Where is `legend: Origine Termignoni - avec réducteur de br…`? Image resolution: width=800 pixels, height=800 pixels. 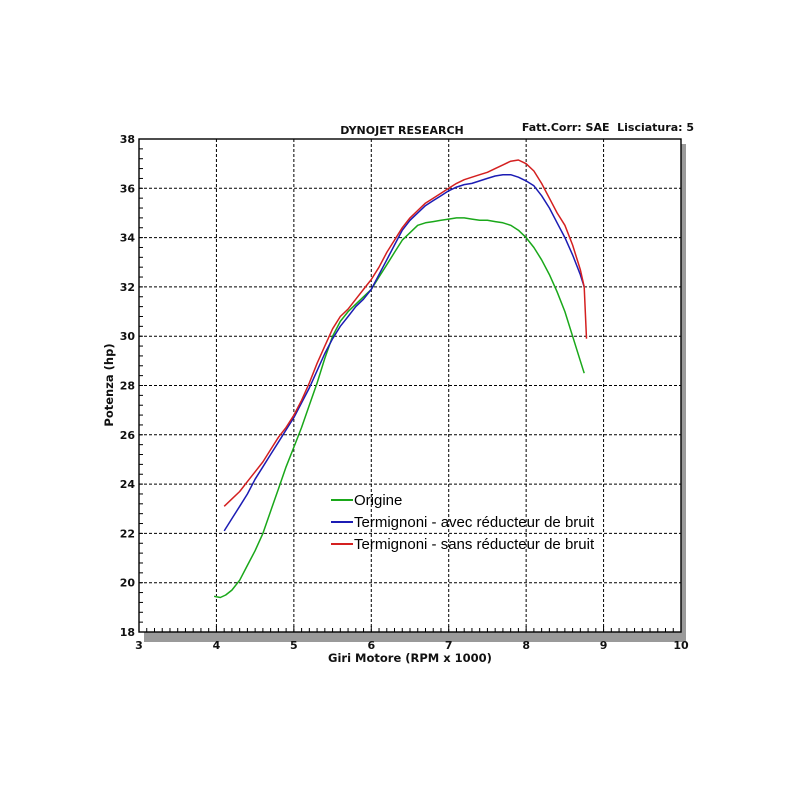 legend: Origine Termignoni - avec réducteur de br… is located at coordinates (463, 522).